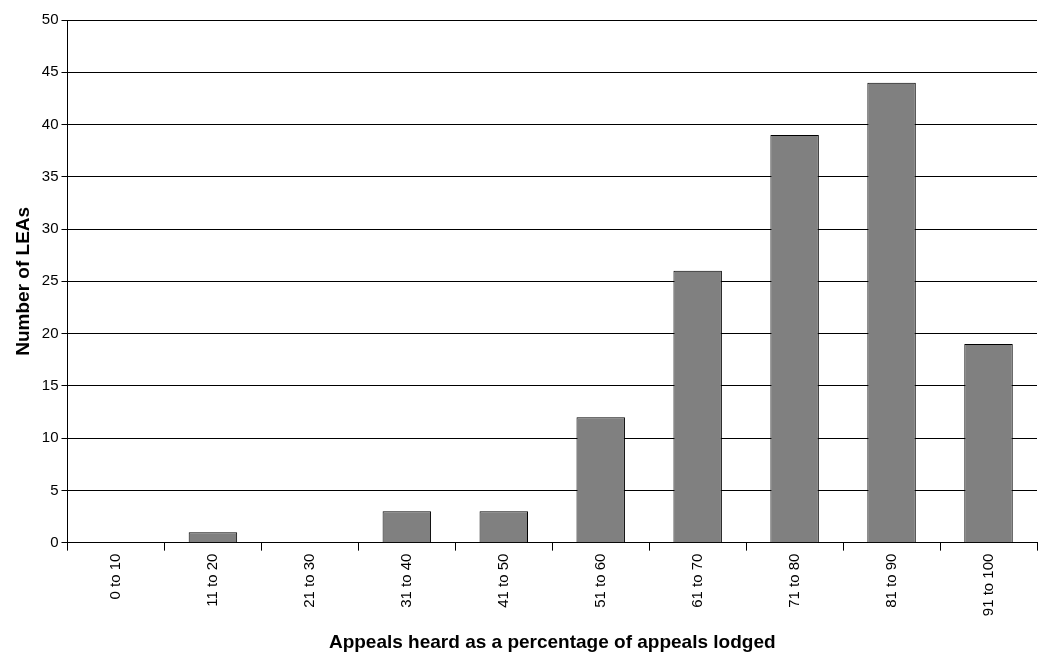 This screenshot has height=666, width=1051. Describe the element at coordinates (599, 580) in the screenshot. I see `x-tick-label: 51 to 60` at that location.